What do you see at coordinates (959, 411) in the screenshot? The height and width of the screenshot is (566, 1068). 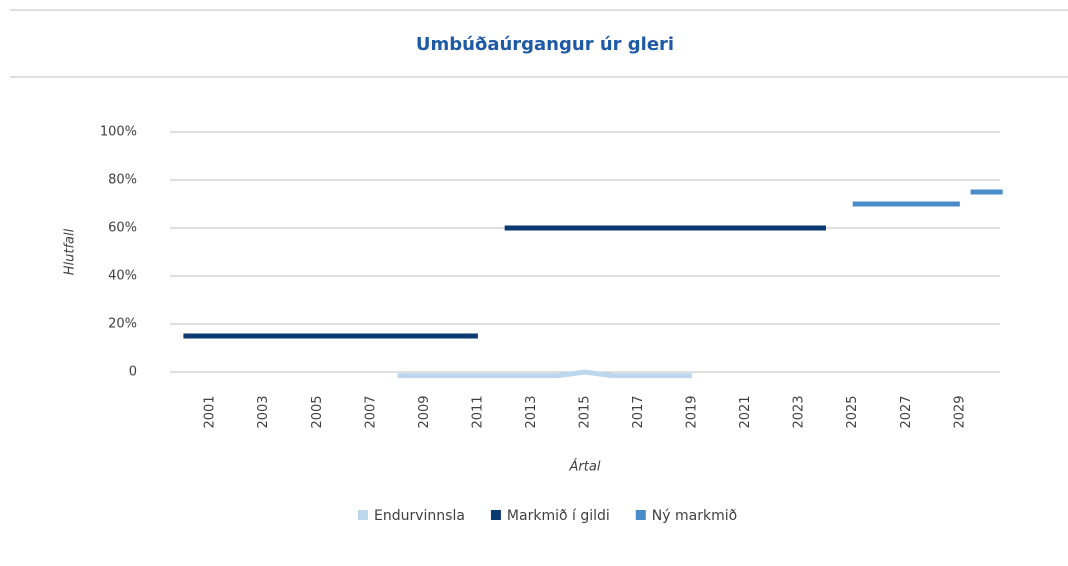 I see `x-tick-label: 2029` at bounding box center [959, 411].